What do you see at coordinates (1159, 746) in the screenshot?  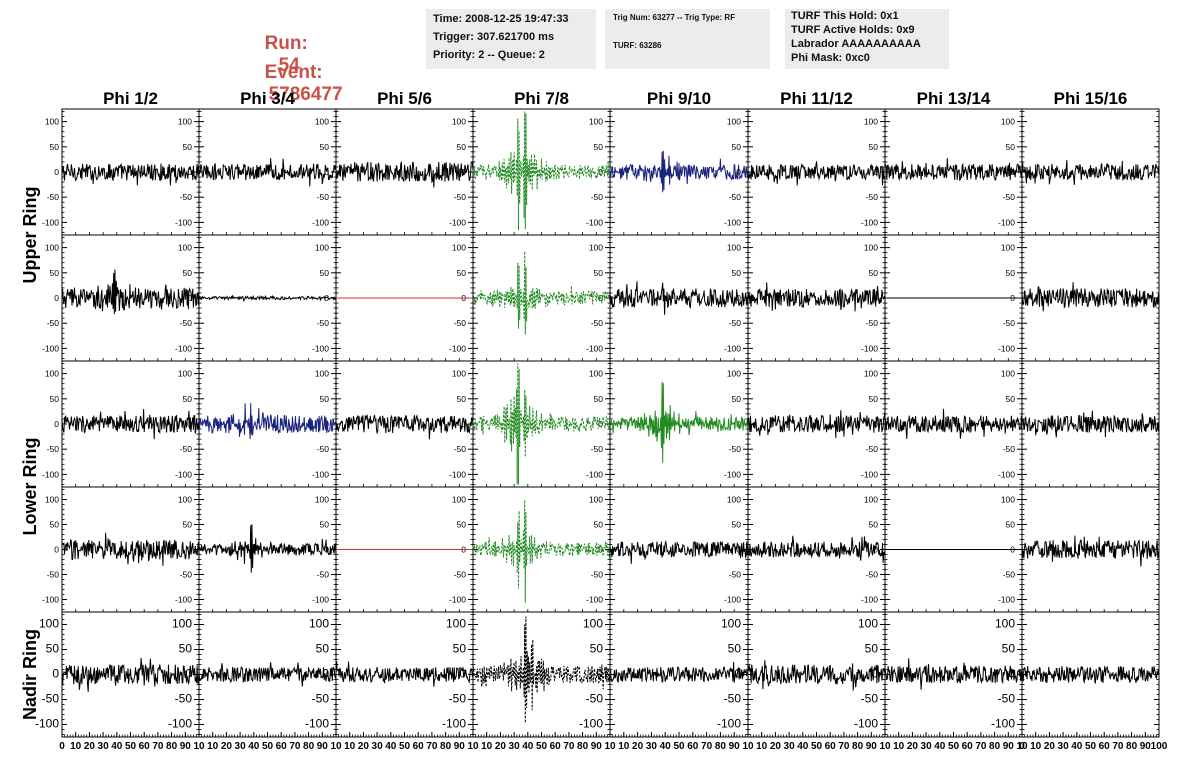 I see `x-tick-label: 100` at bounding box center [1159, 746].